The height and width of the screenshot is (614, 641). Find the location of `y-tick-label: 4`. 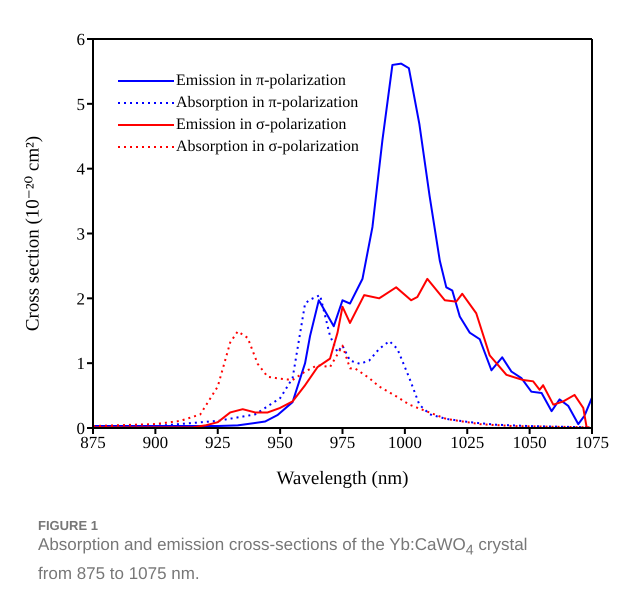

y-tick-label: 4 is located at coordinates (81, 169).